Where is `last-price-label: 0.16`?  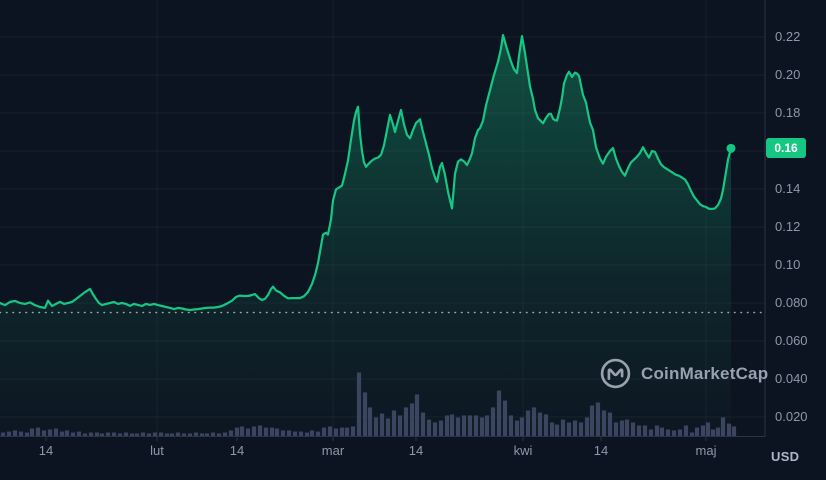 last-price-label: 0.16 is located at coordinates (786, 148).